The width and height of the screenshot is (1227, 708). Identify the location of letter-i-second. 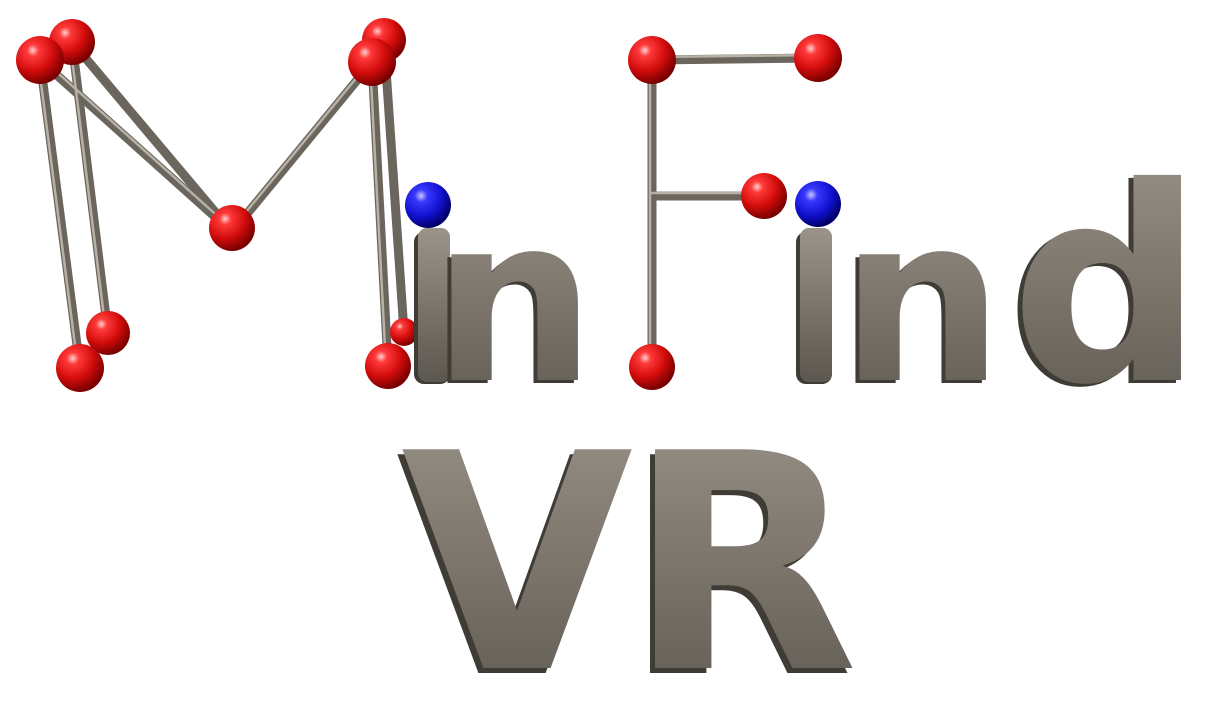
(818, 282).